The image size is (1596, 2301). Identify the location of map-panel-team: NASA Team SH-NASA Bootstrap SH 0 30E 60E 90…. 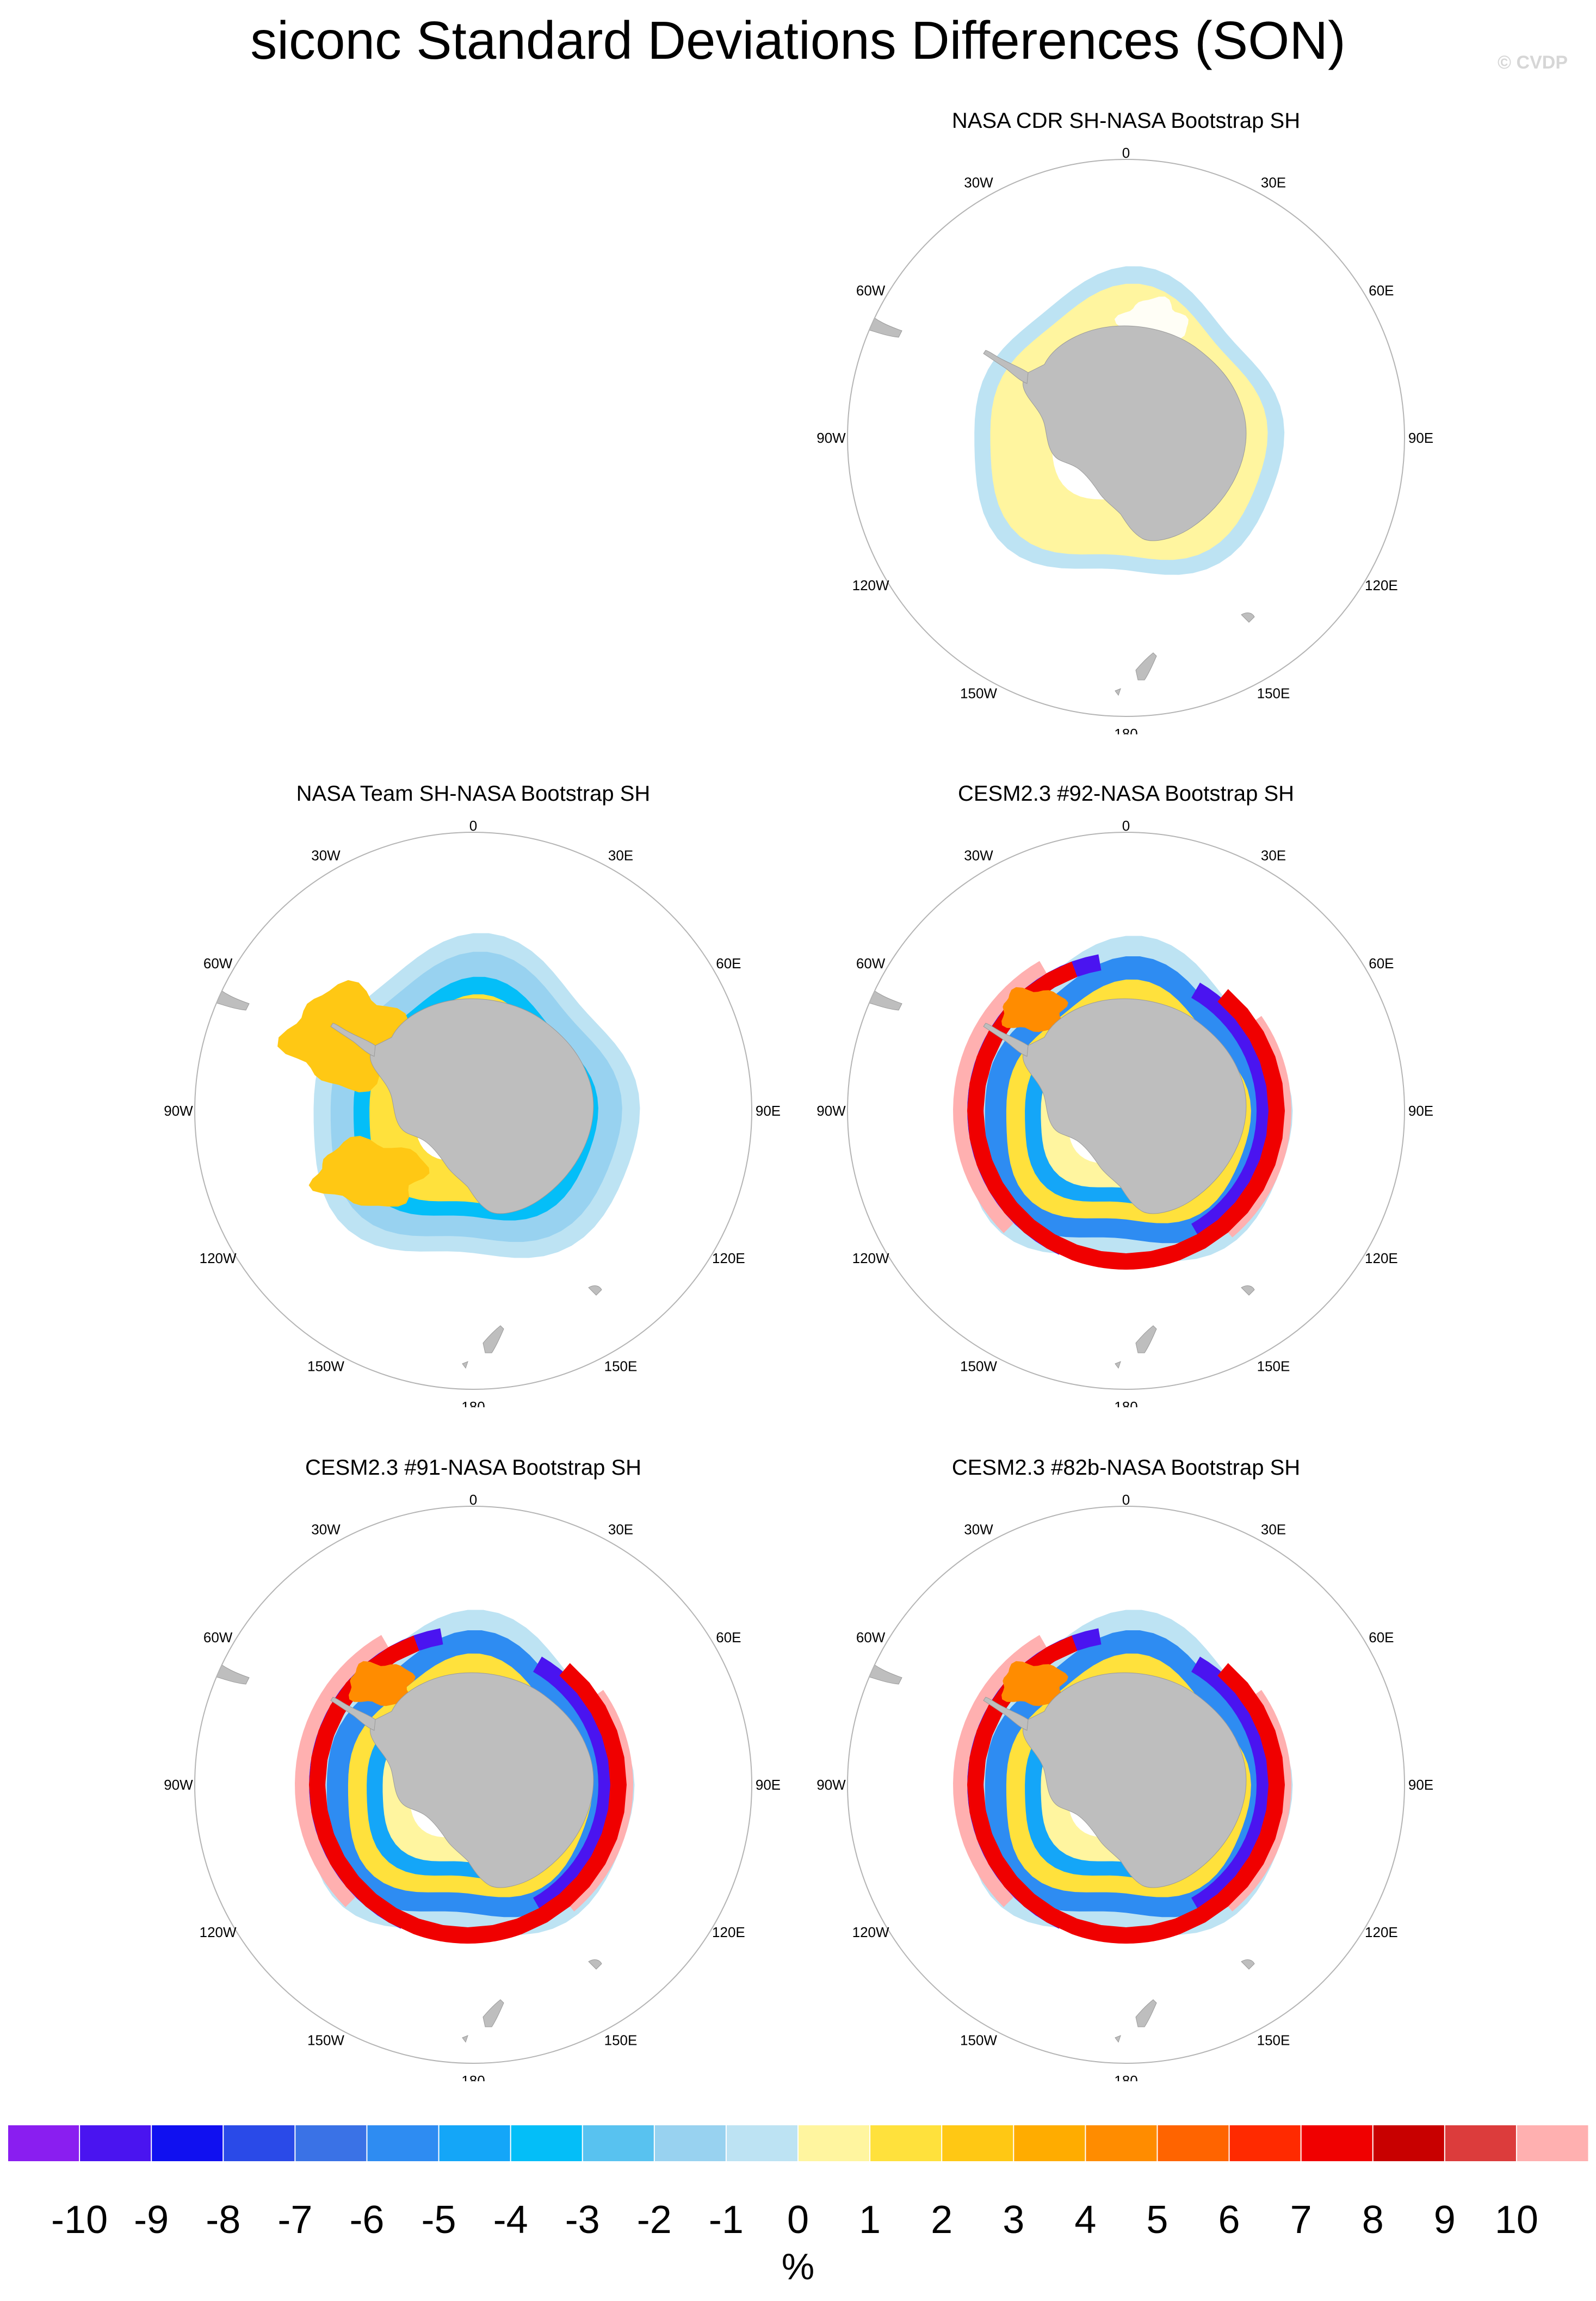
(474, 1094).